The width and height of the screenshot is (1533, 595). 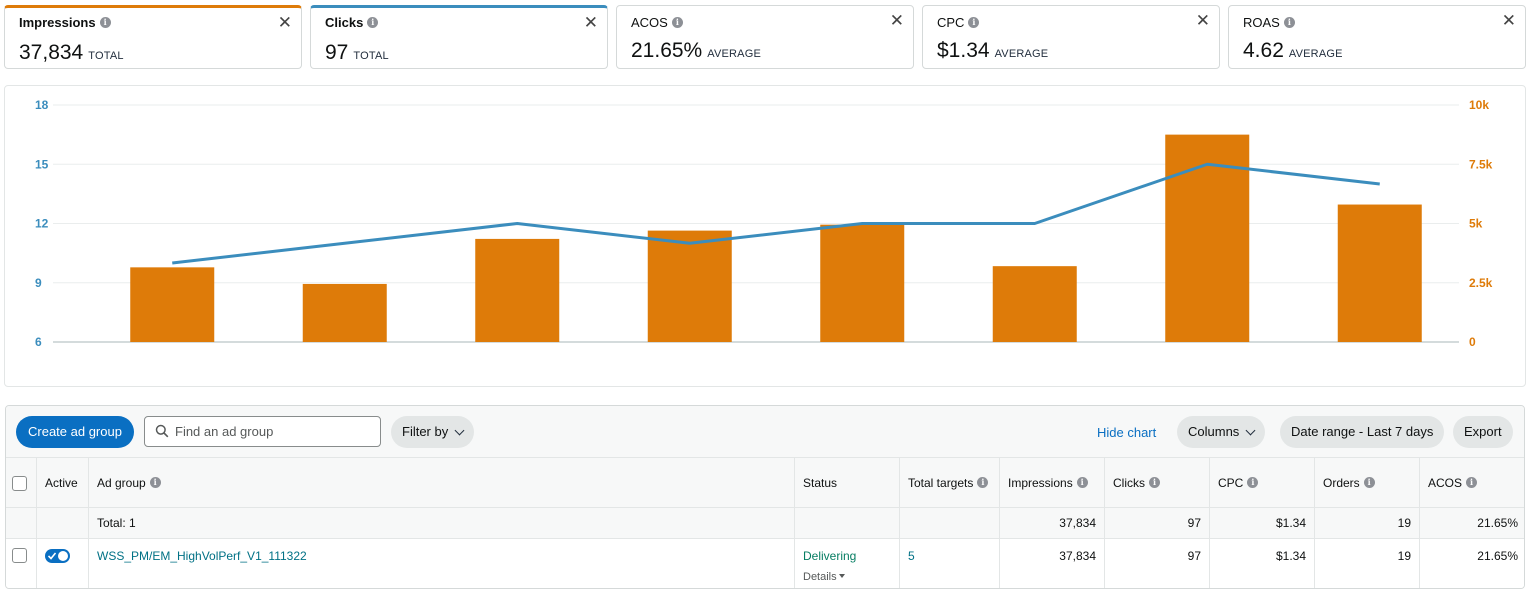 I want to click on header-ad-group: Ad group i, so click(x=442, y=482).